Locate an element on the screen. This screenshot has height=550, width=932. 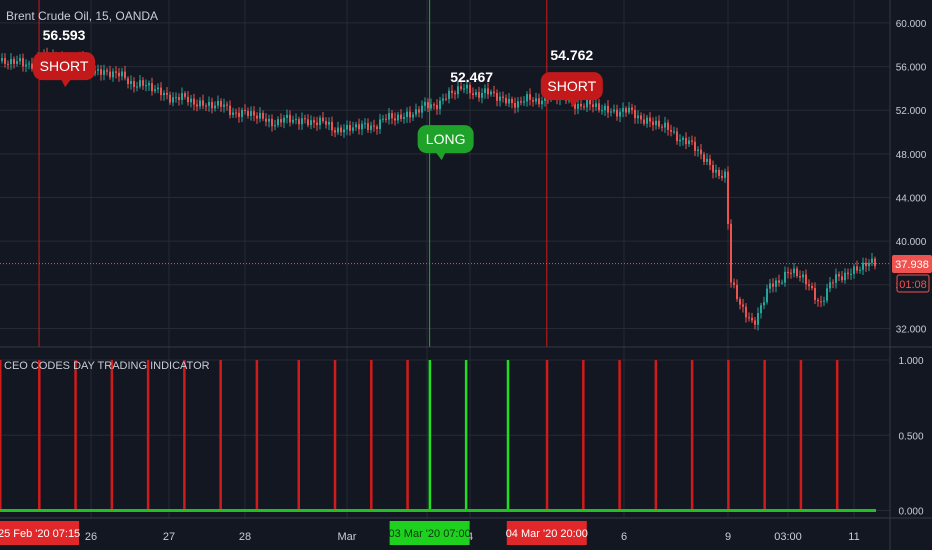
indicator-axis-tick-label: 0.000 is located at coordinates (910, 511).